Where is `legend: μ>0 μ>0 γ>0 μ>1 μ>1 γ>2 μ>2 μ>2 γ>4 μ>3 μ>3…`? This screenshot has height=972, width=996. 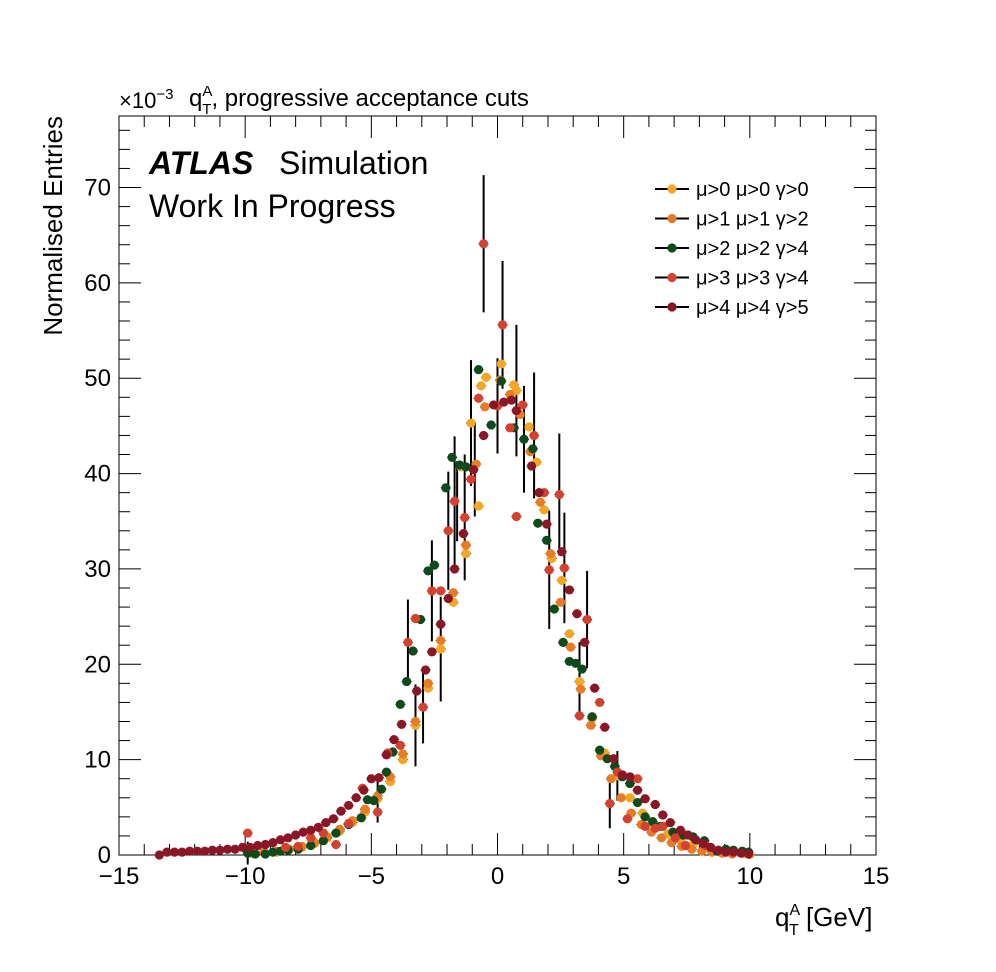 legend: μ>0 μ>0 γ>0 μ>1 μ>1 γ>2 μ>2 μ>2 γ>4 μ>3 μ>3… is located at coordinates (732, 249).